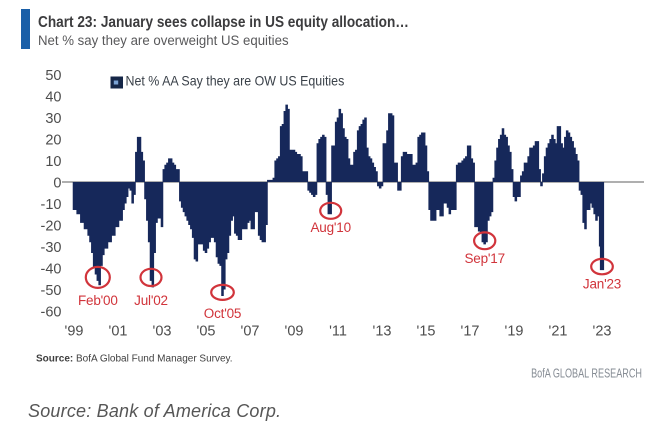 This screenshot has height=431, width=672. Describe the element at coordinates (162, 332) in the screenshot. I see `svg-text: '03` at that location.